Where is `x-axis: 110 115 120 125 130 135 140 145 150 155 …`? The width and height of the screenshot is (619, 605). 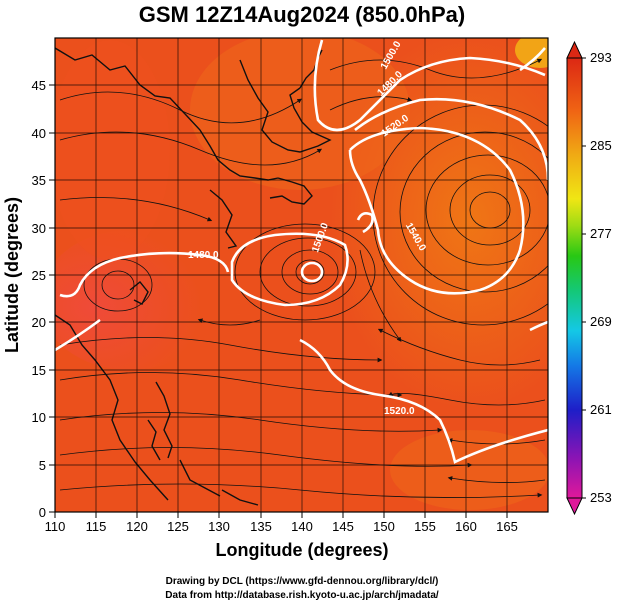
x-axis: 110 115 120 125 130 135 140 145 150 155 … is located at coordinates (281, 536).